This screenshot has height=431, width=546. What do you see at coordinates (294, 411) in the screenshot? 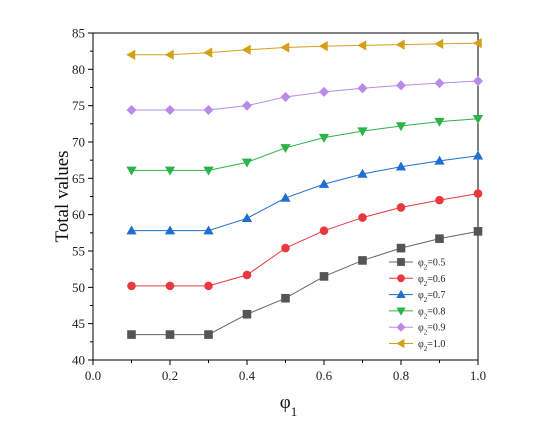
I see `x-axis-title-subscript: 1` at bounding box center [294, 411].